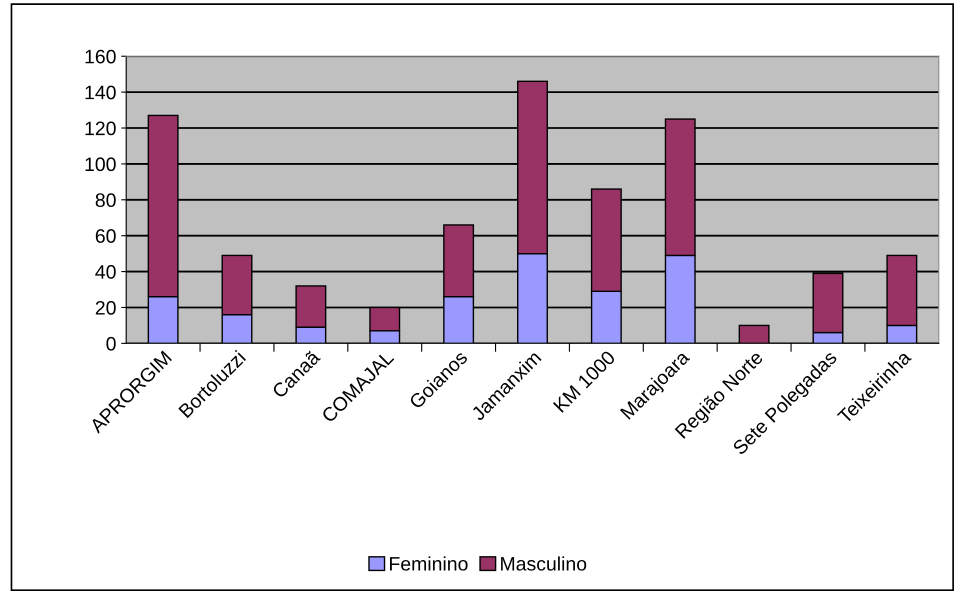 This screenshot has width=956, height=592. Describe the element at coordinates (101, 57) in the screenshot. I see `y-tick-label: 160` at that location.